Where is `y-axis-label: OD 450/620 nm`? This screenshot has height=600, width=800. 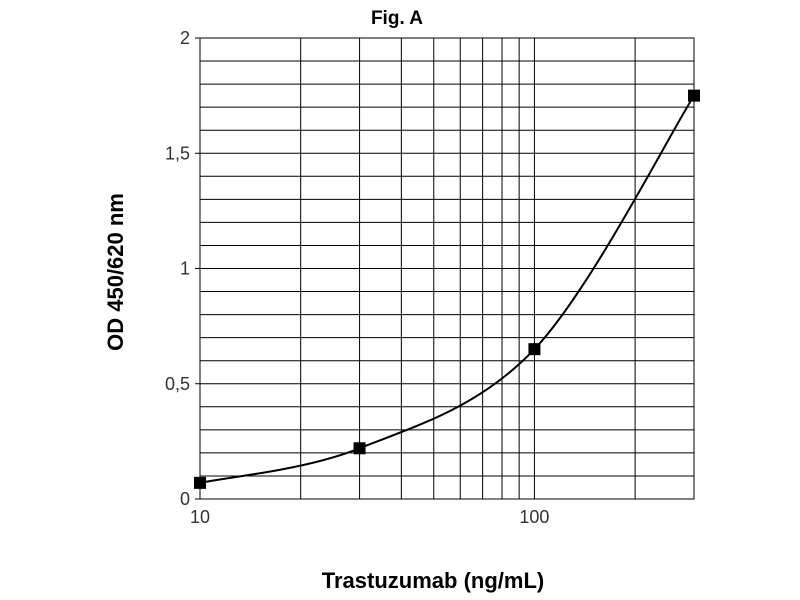 y-axis-label: OD 450/620 nm is located at coordinates (115, 272).